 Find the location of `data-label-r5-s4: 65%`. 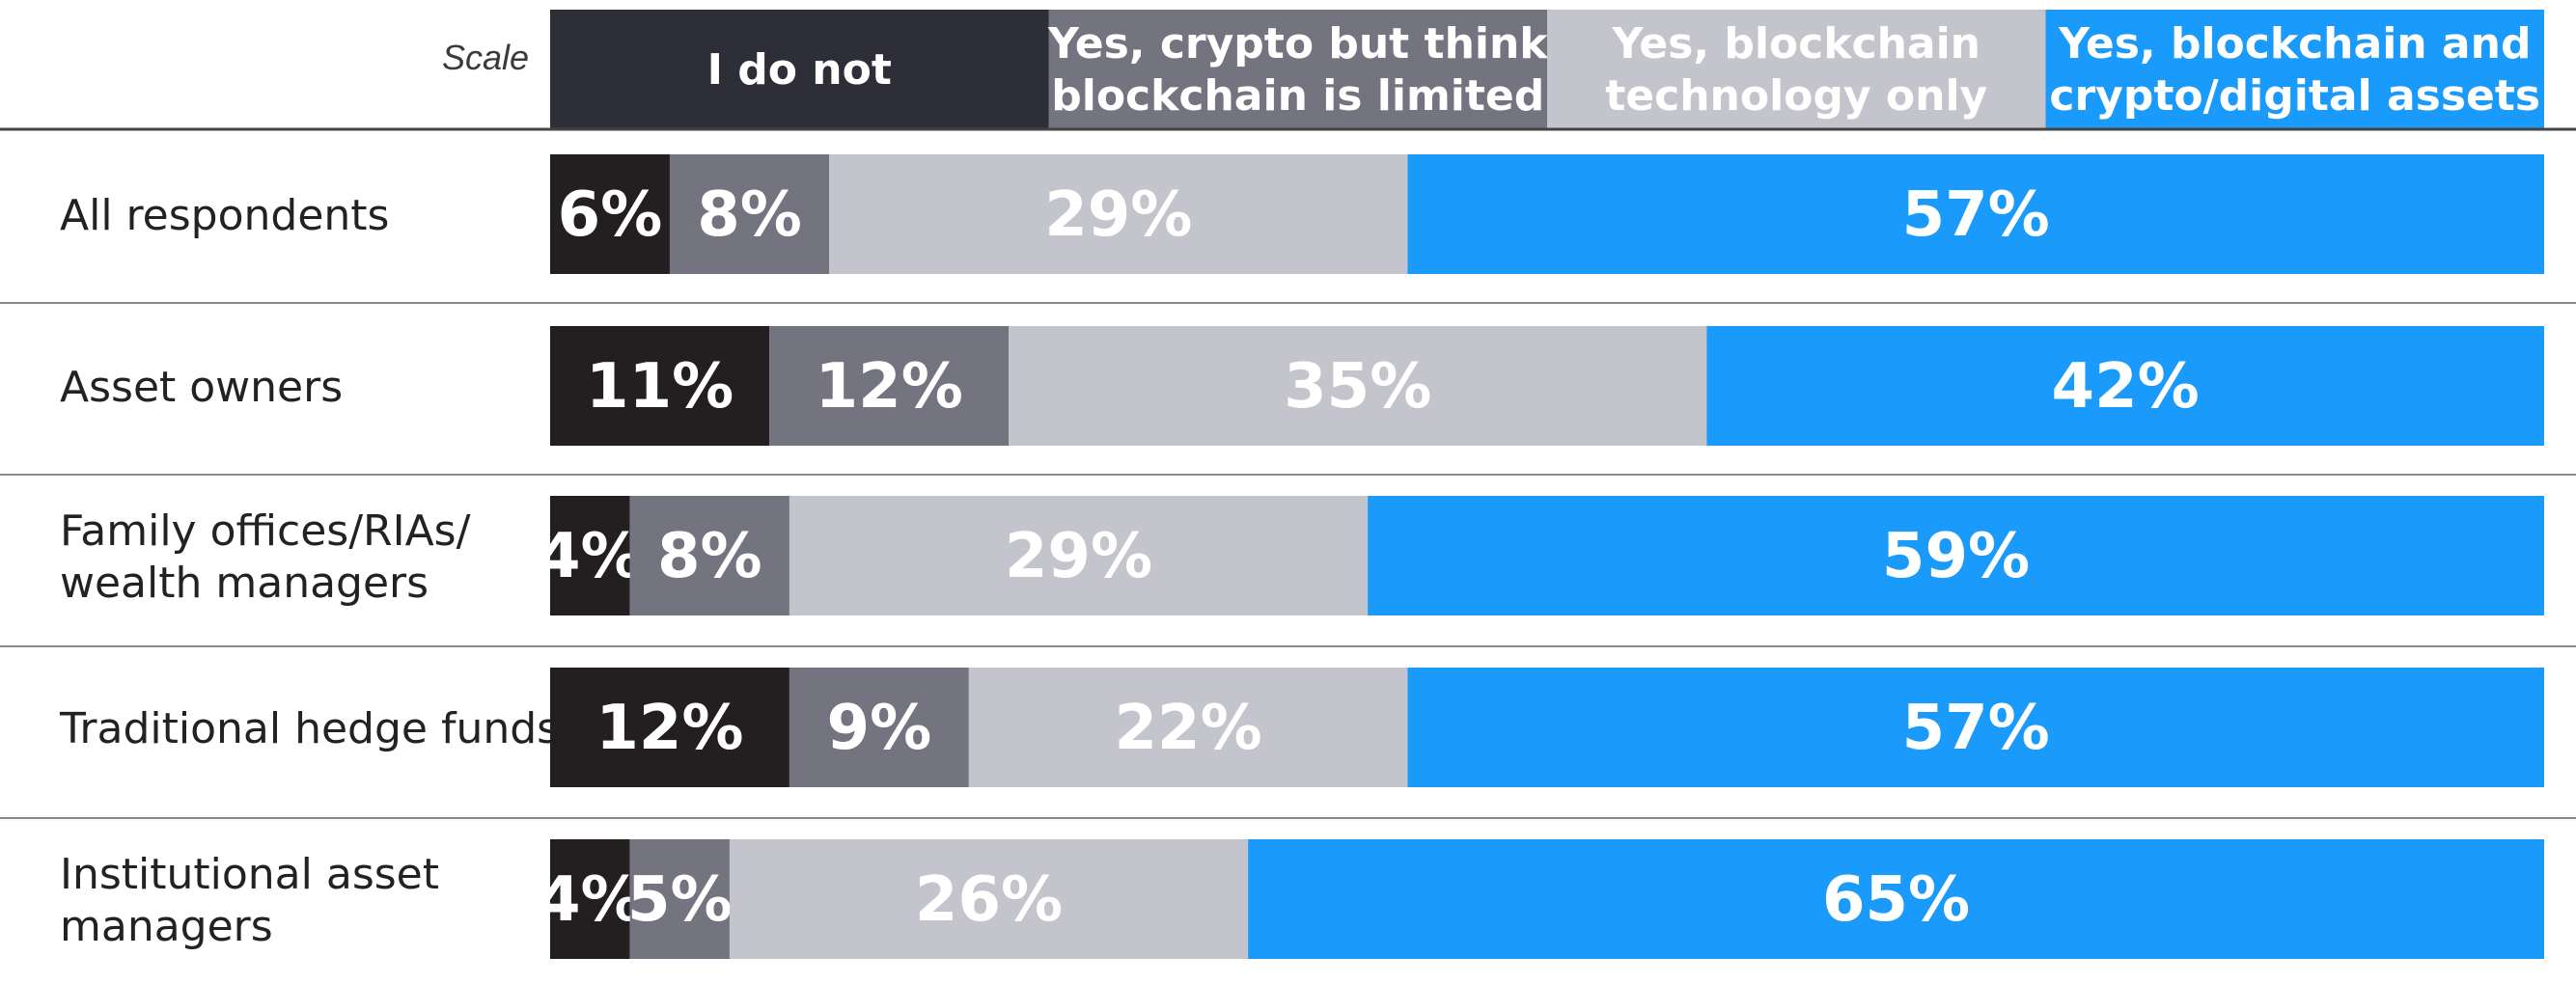

data-label-r5-s4: 65% is located at coordinates (1896, 900).